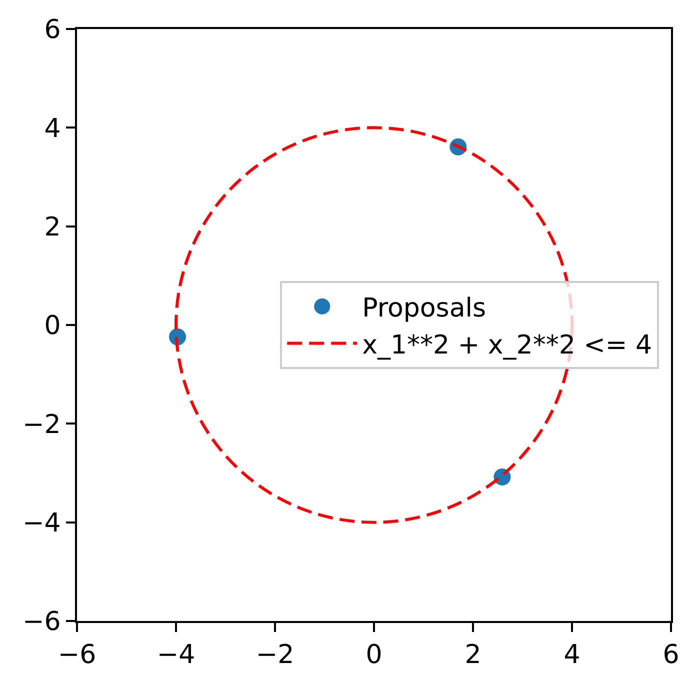 The height and width of the screenshot is (684, 699). I want to click on x-tick-label: 6, so click(671, 655).